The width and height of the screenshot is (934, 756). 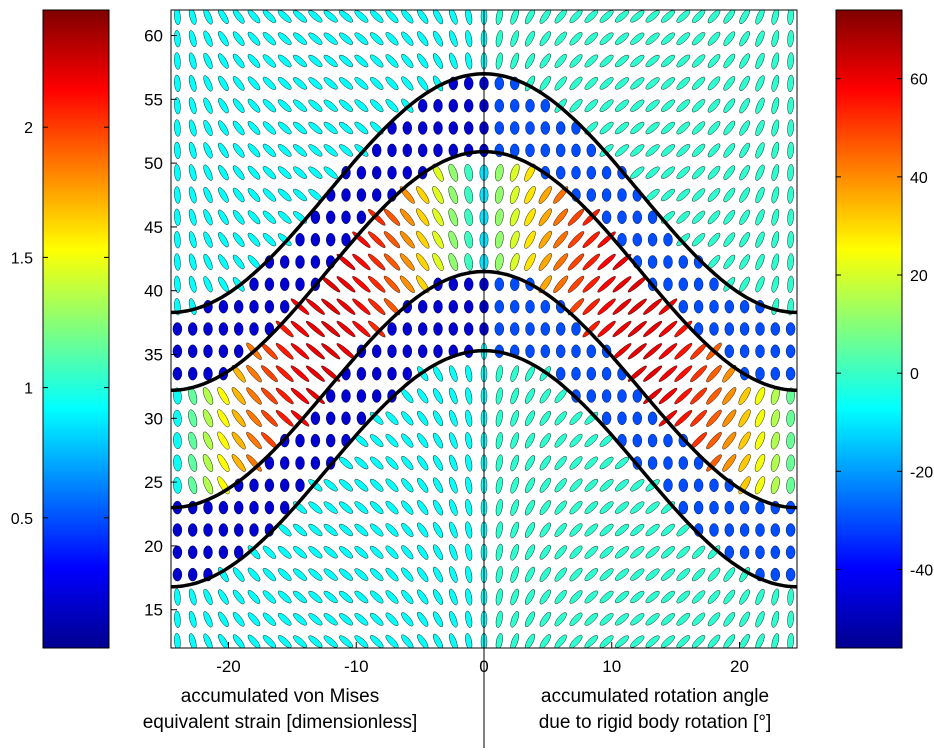 What do you see at coordinates (153, 482) in the screenshot?
I see `y-tick-label: 25` at bounding box center [153, 482].